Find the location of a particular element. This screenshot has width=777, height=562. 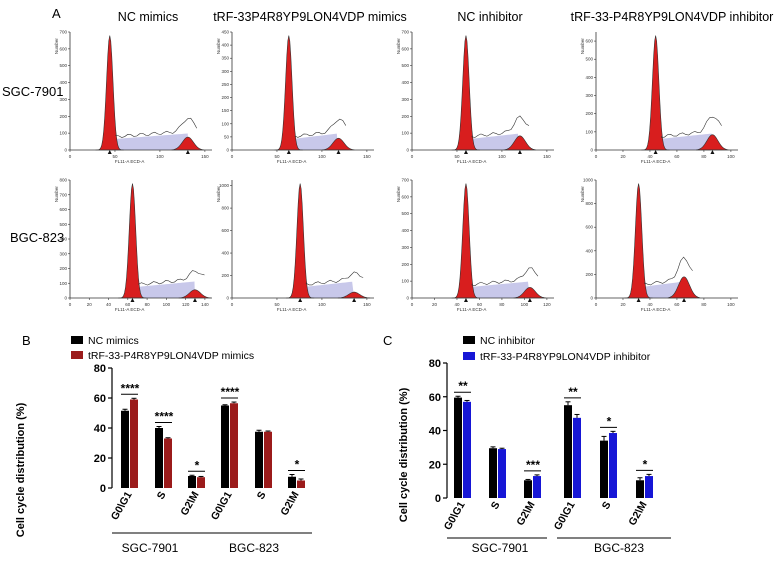

y-tick-label: 350 is located at coordinates (225, 58).